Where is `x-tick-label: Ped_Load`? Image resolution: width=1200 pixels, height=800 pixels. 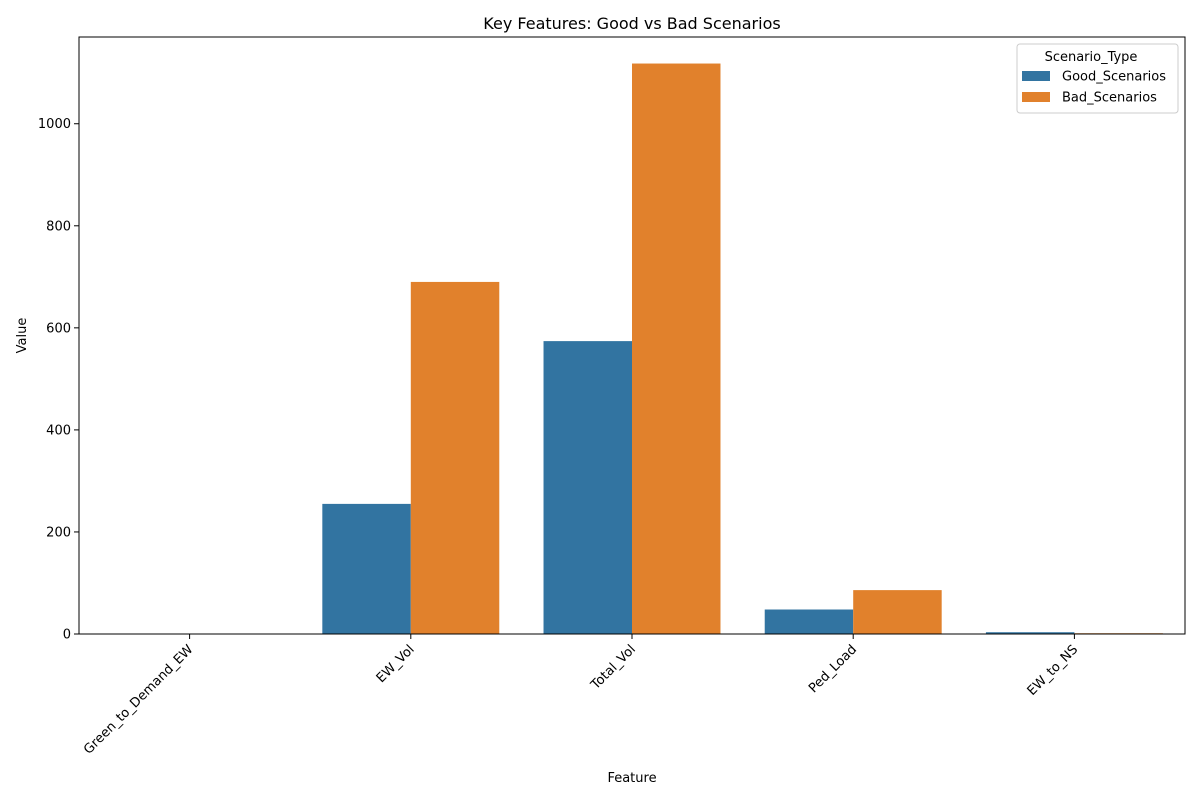
x-tick-label: Ped_Load is located at coordinates (833, 669).